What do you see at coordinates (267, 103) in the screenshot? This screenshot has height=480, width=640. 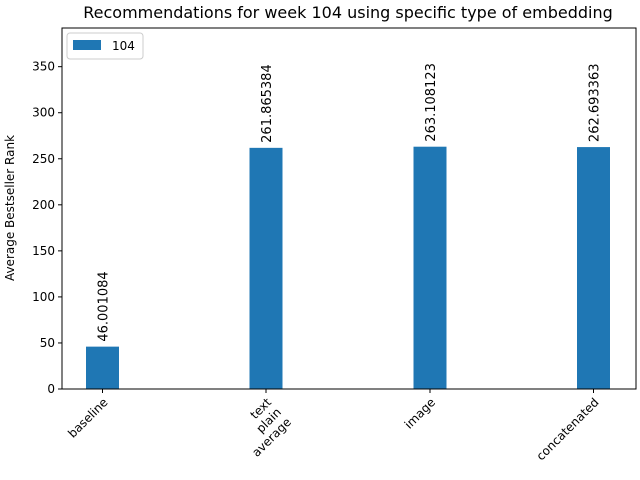 I see `bar-value-label: 261.865384` at bounding box center [267, 103].